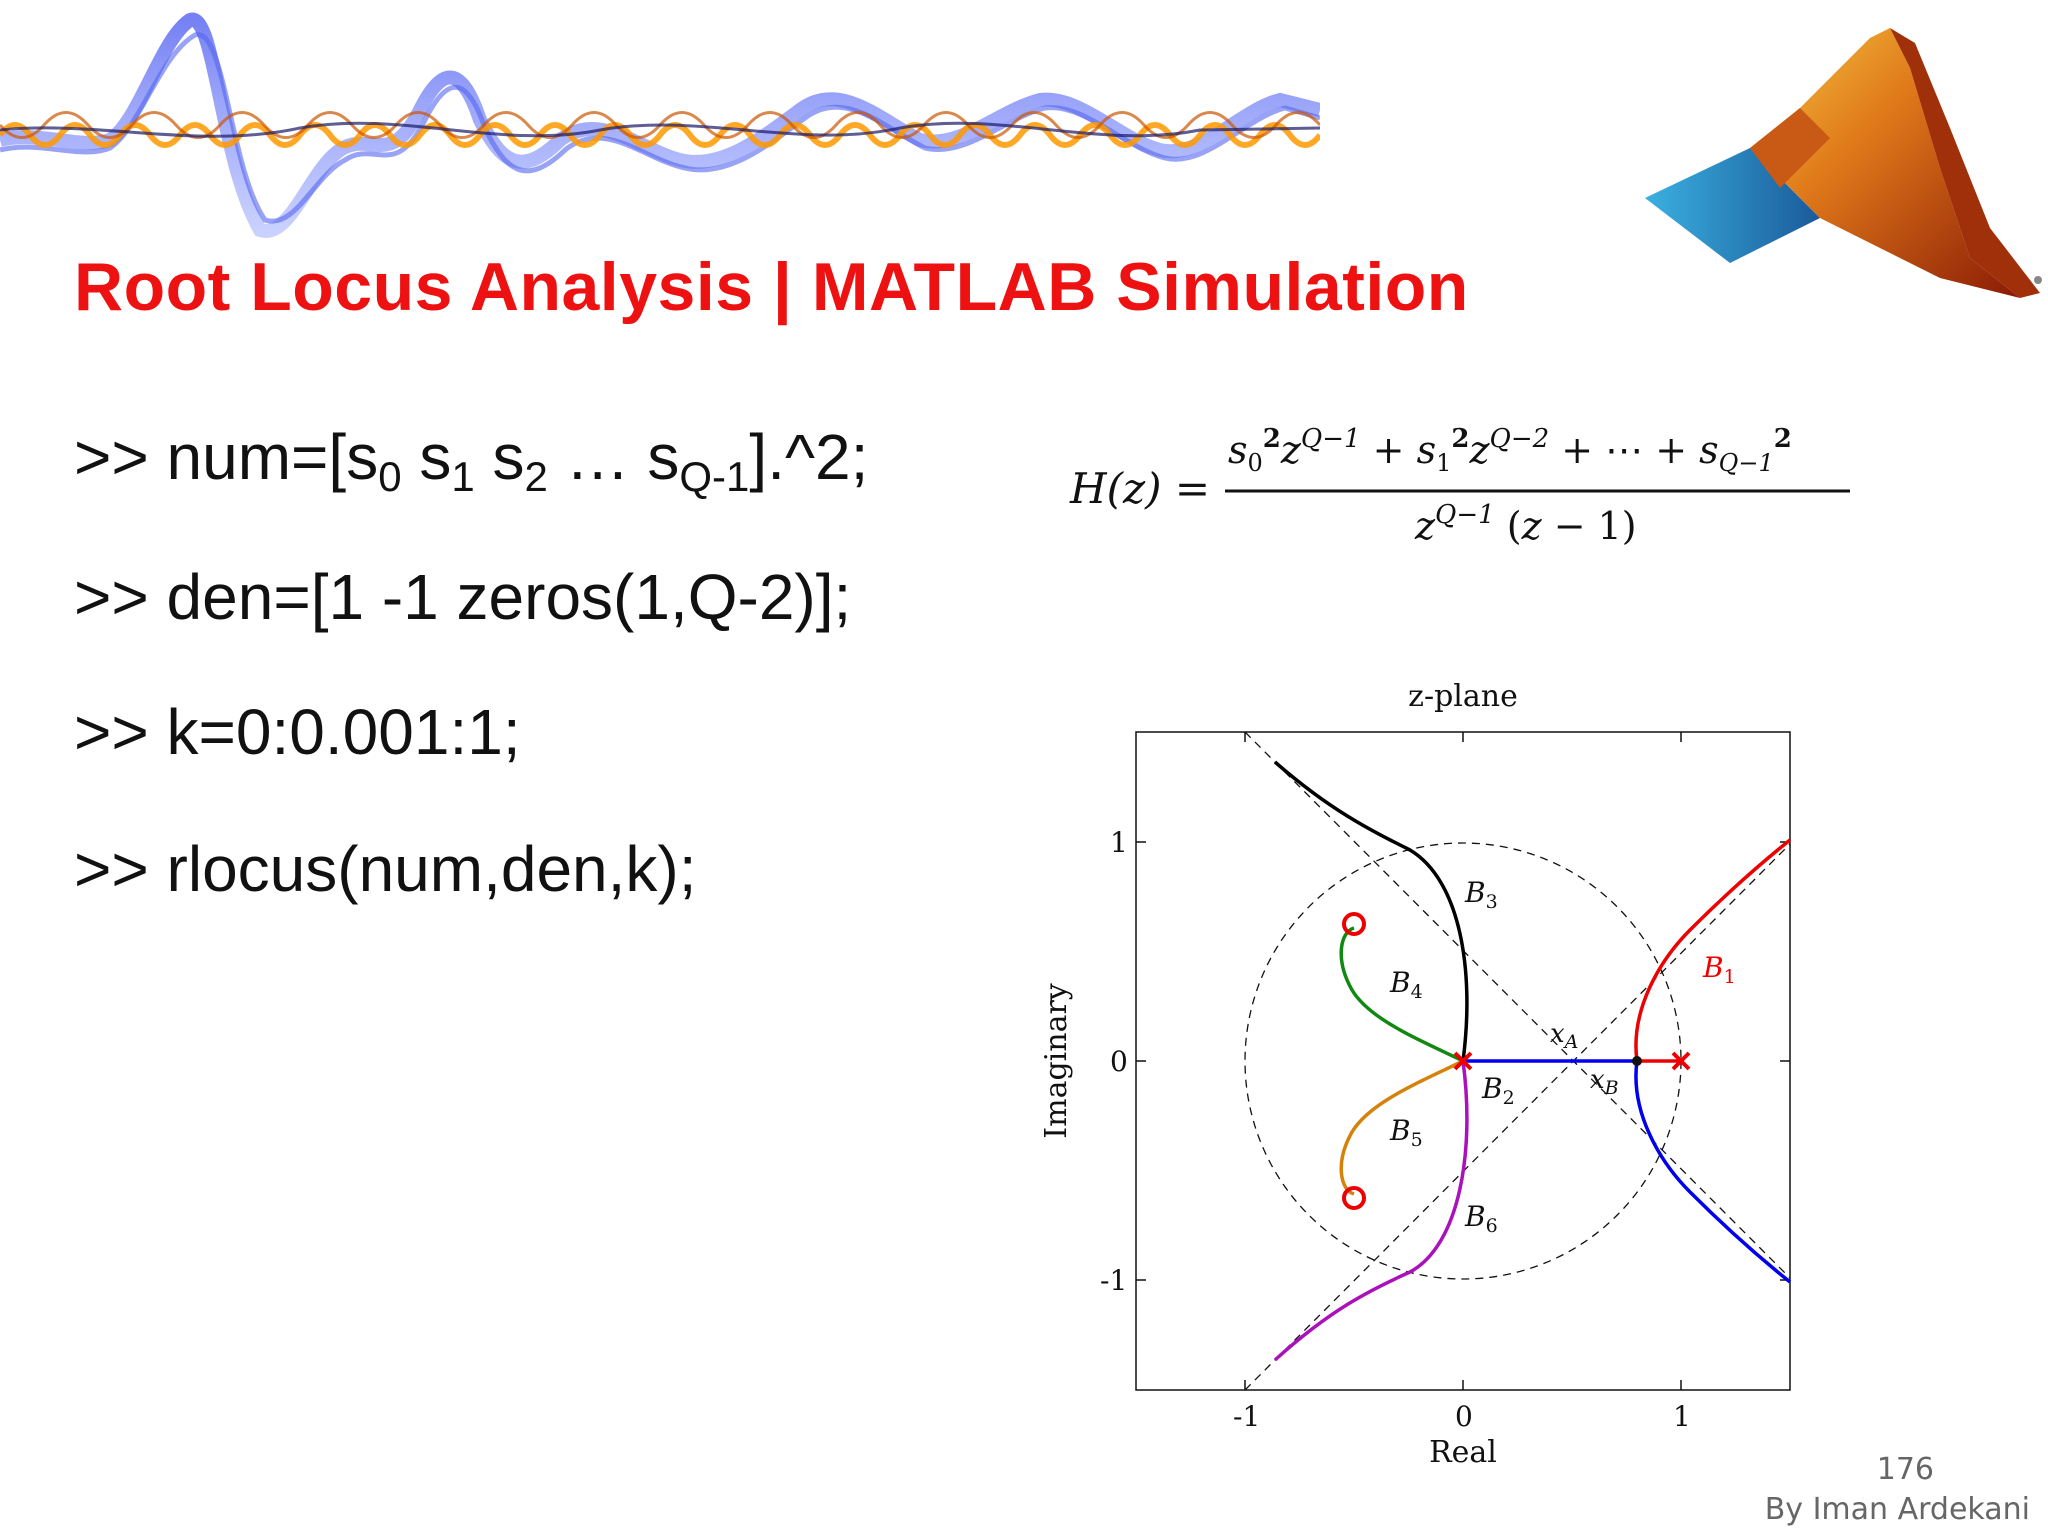 The image size is (2048, 1536). What do you see at coordinates (1510, 450) in the screenshot?
I see `svg-text: s02zQ−1 + s12zQ−2 + ⋯ + sQ−12` at bounding box center [1510, 450].